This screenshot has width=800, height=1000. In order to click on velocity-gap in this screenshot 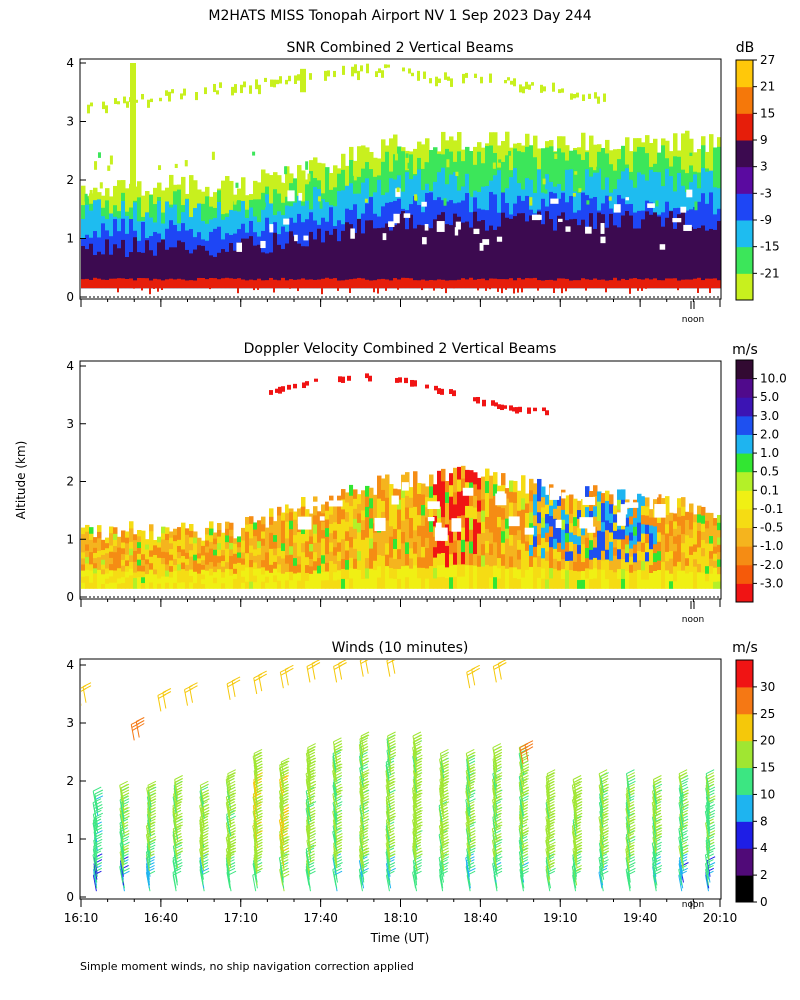, I will do `click(284, 499)`.